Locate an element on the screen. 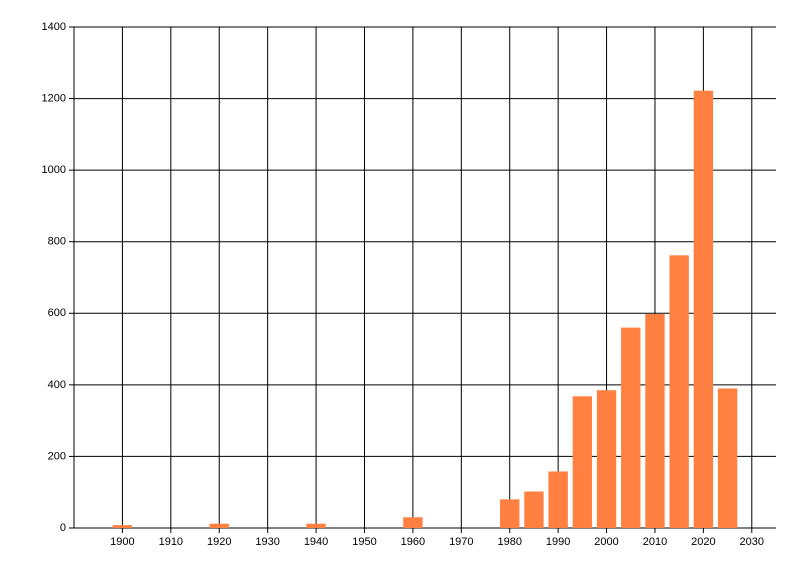 This screenshot has height=576, width=800. y-tick-label: 0 is located at coordinates (63, 528).